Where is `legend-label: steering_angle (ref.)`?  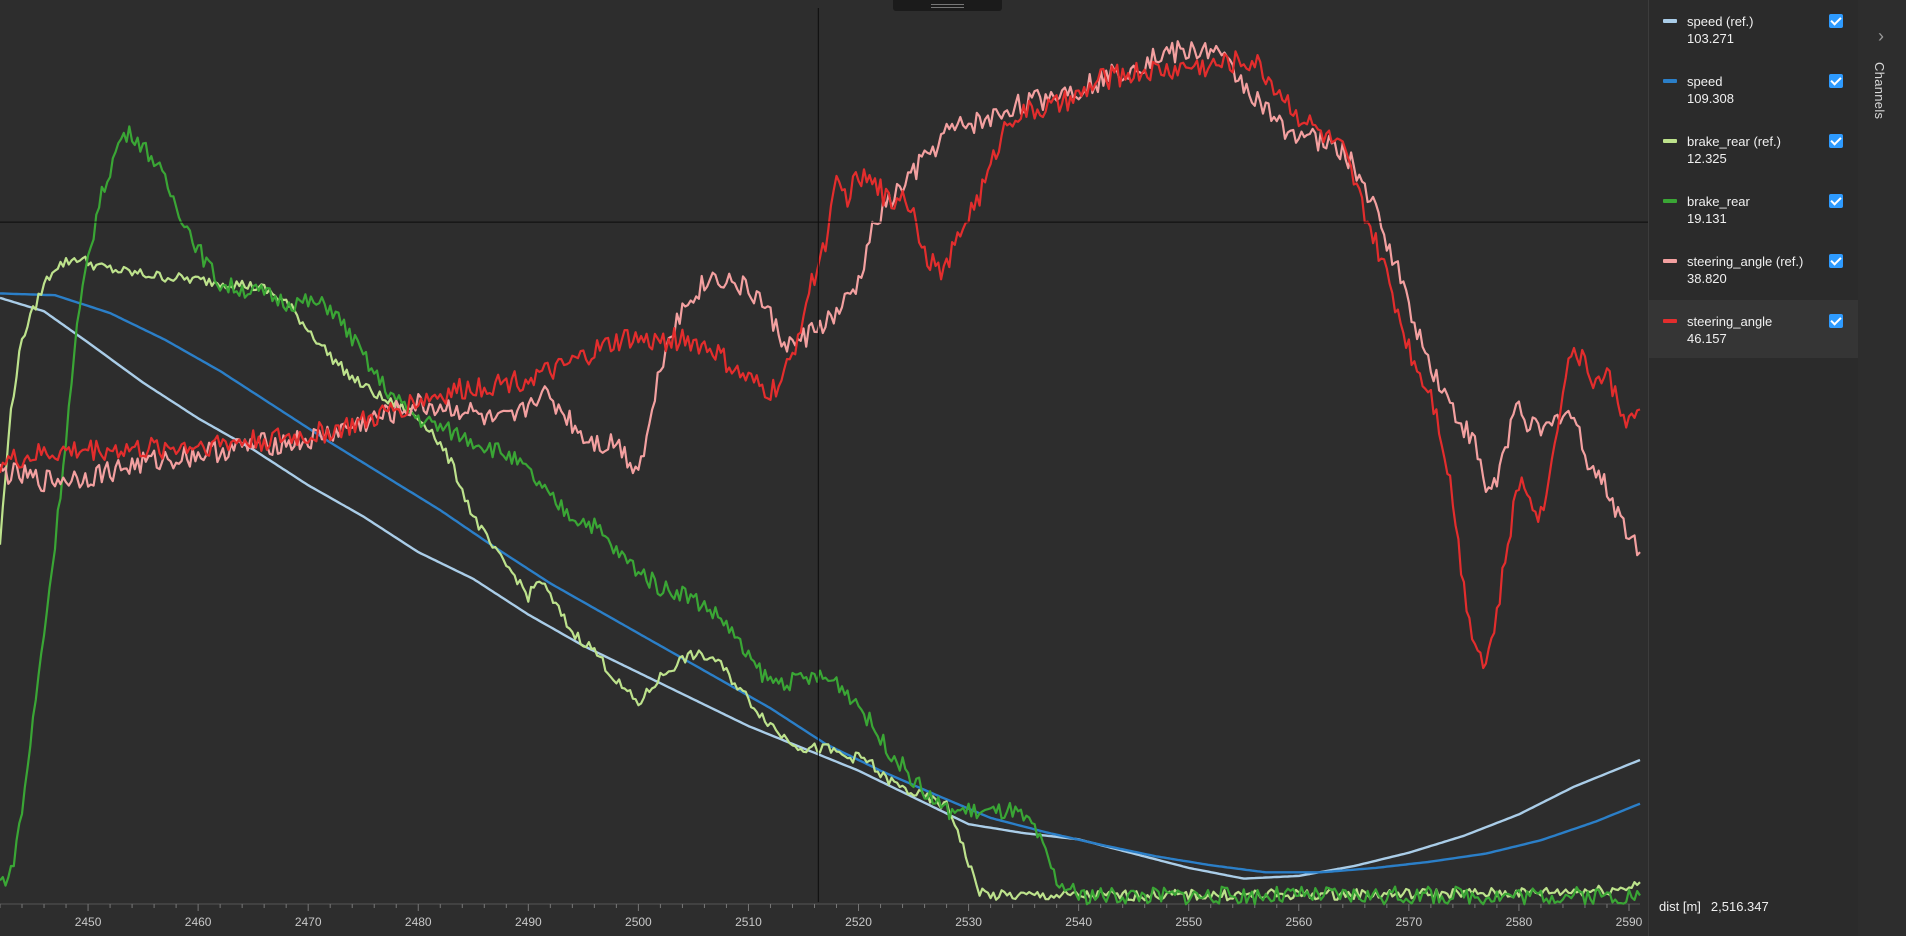
legend-label: steering_angle (ref.) is located at coordinates (1745, 261).